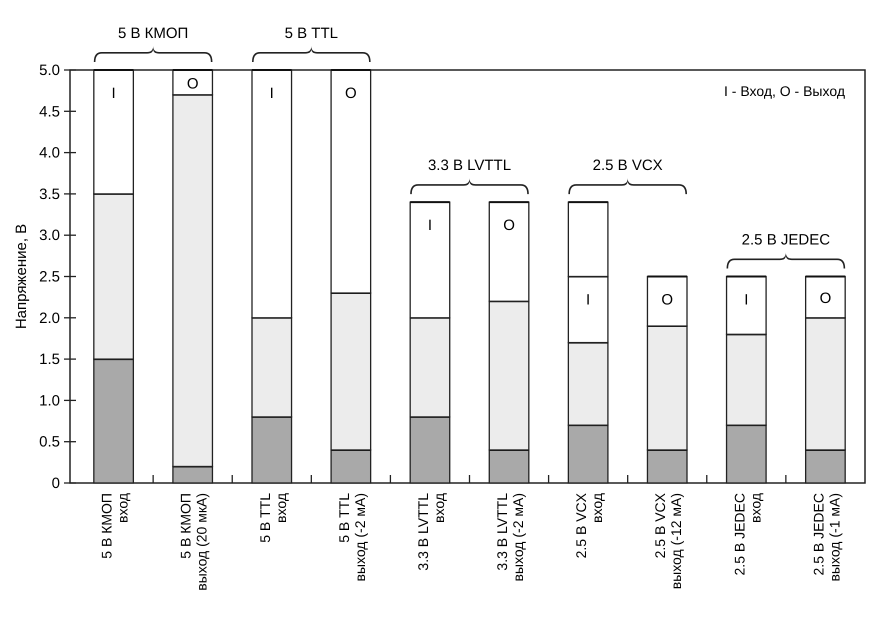 Image resolution: width=885 pixels, height=641 pixels. Describe the element at coordinates (272, 517) in the screenshot. I see `x-tick-label: 5 В TTL вход` at that location.